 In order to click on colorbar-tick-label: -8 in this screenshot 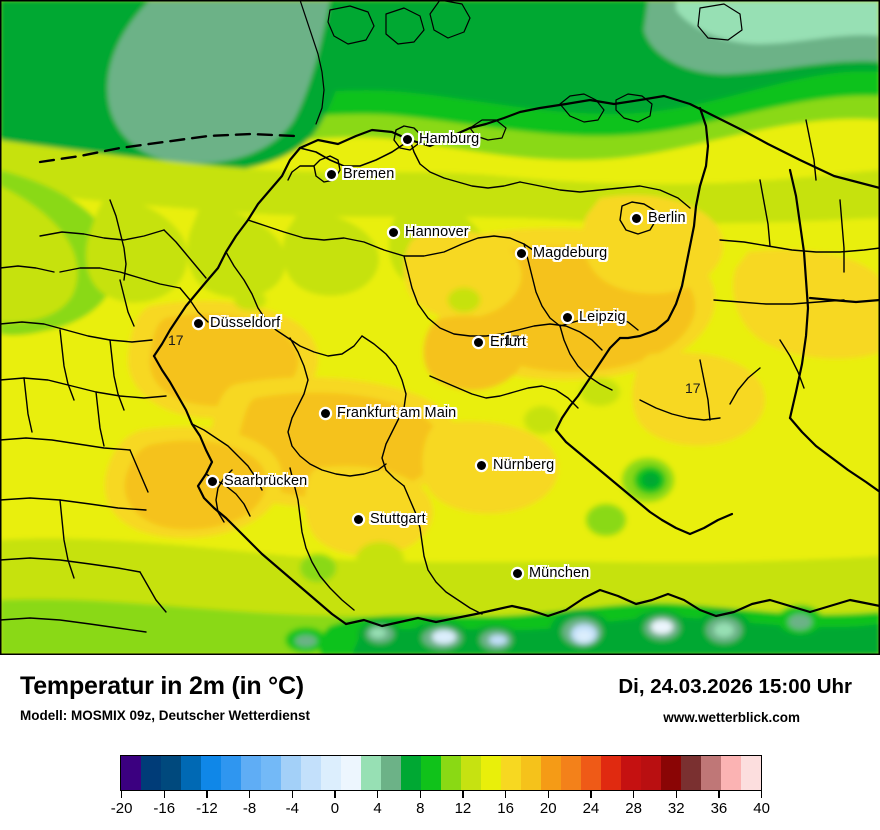, I will do `click(249, 808)`.